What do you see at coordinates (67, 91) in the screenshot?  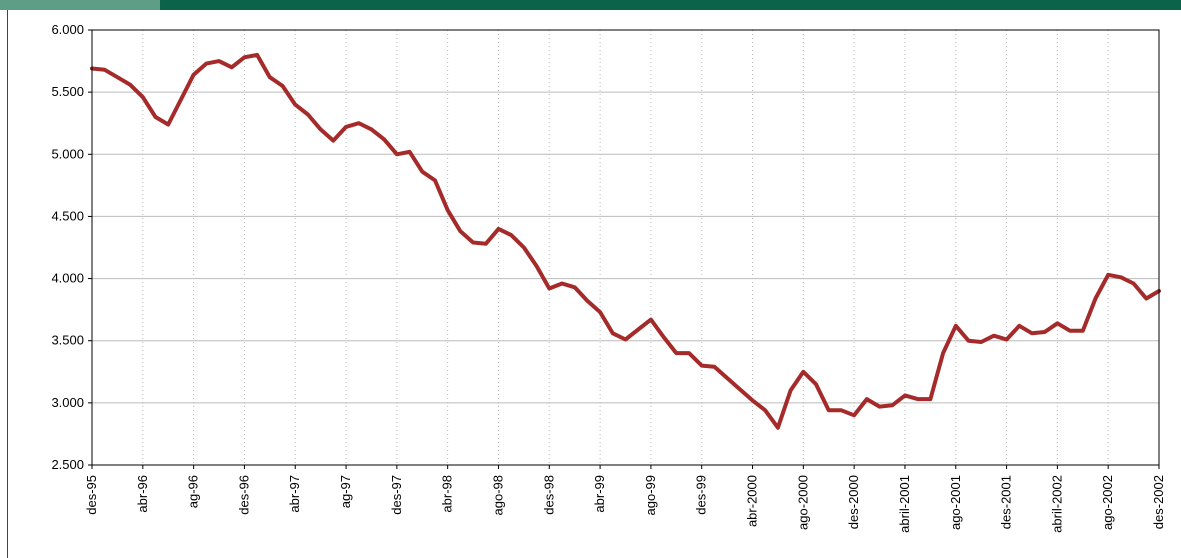 I see `y-tick-label: 5.500` at bounding box center [67, 91].